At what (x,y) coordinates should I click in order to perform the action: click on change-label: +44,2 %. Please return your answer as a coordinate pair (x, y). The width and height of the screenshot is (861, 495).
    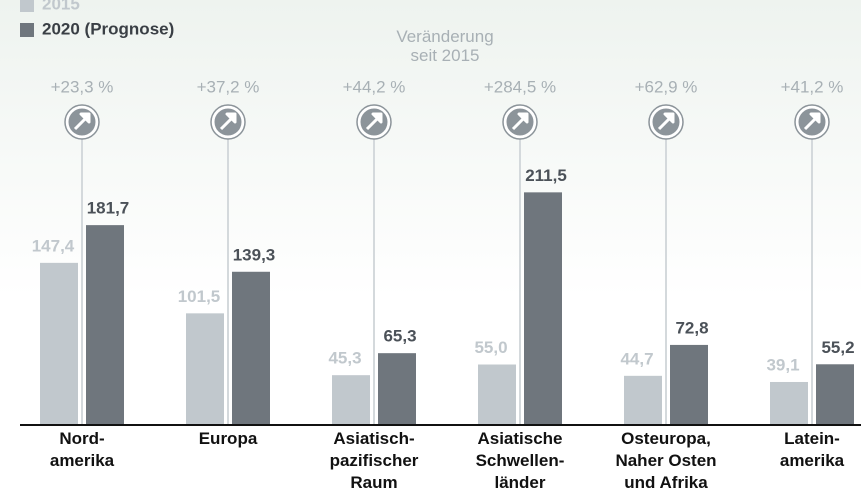
    Looking at the image, I should click on (374, 86).